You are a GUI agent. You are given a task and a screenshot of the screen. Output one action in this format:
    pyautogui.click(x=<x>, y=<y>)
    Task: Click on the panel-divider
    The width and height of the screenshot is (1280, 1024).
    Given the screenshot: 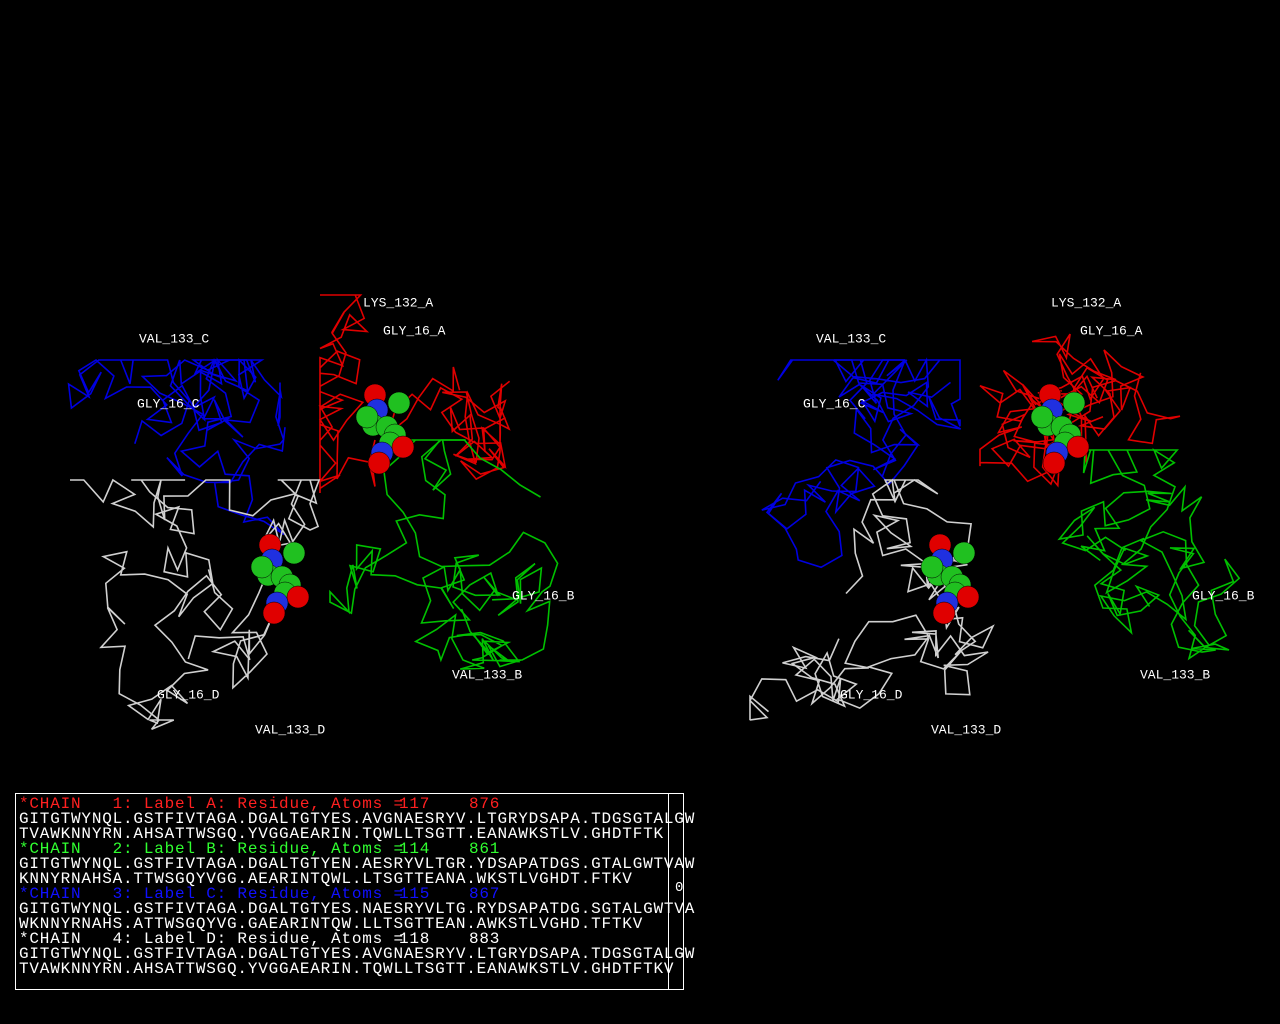 What is the action you would take?
    pyautogui.click(x=668, y=891)
    